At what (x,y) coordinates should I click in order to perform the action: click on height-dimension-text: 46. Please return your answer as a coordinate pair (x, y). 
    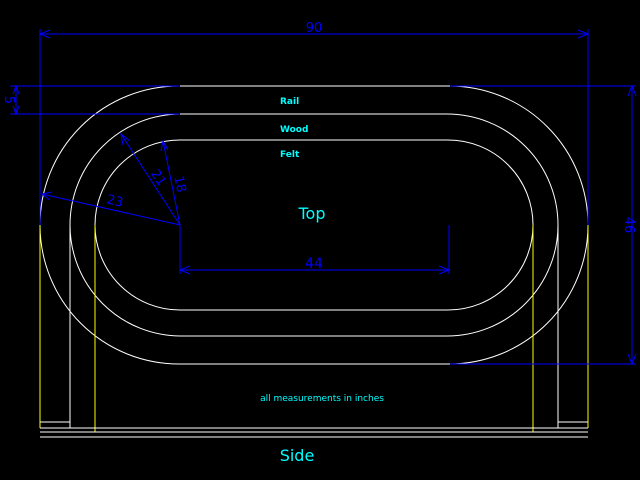
    Looking at the image, I should click on (628, 225).